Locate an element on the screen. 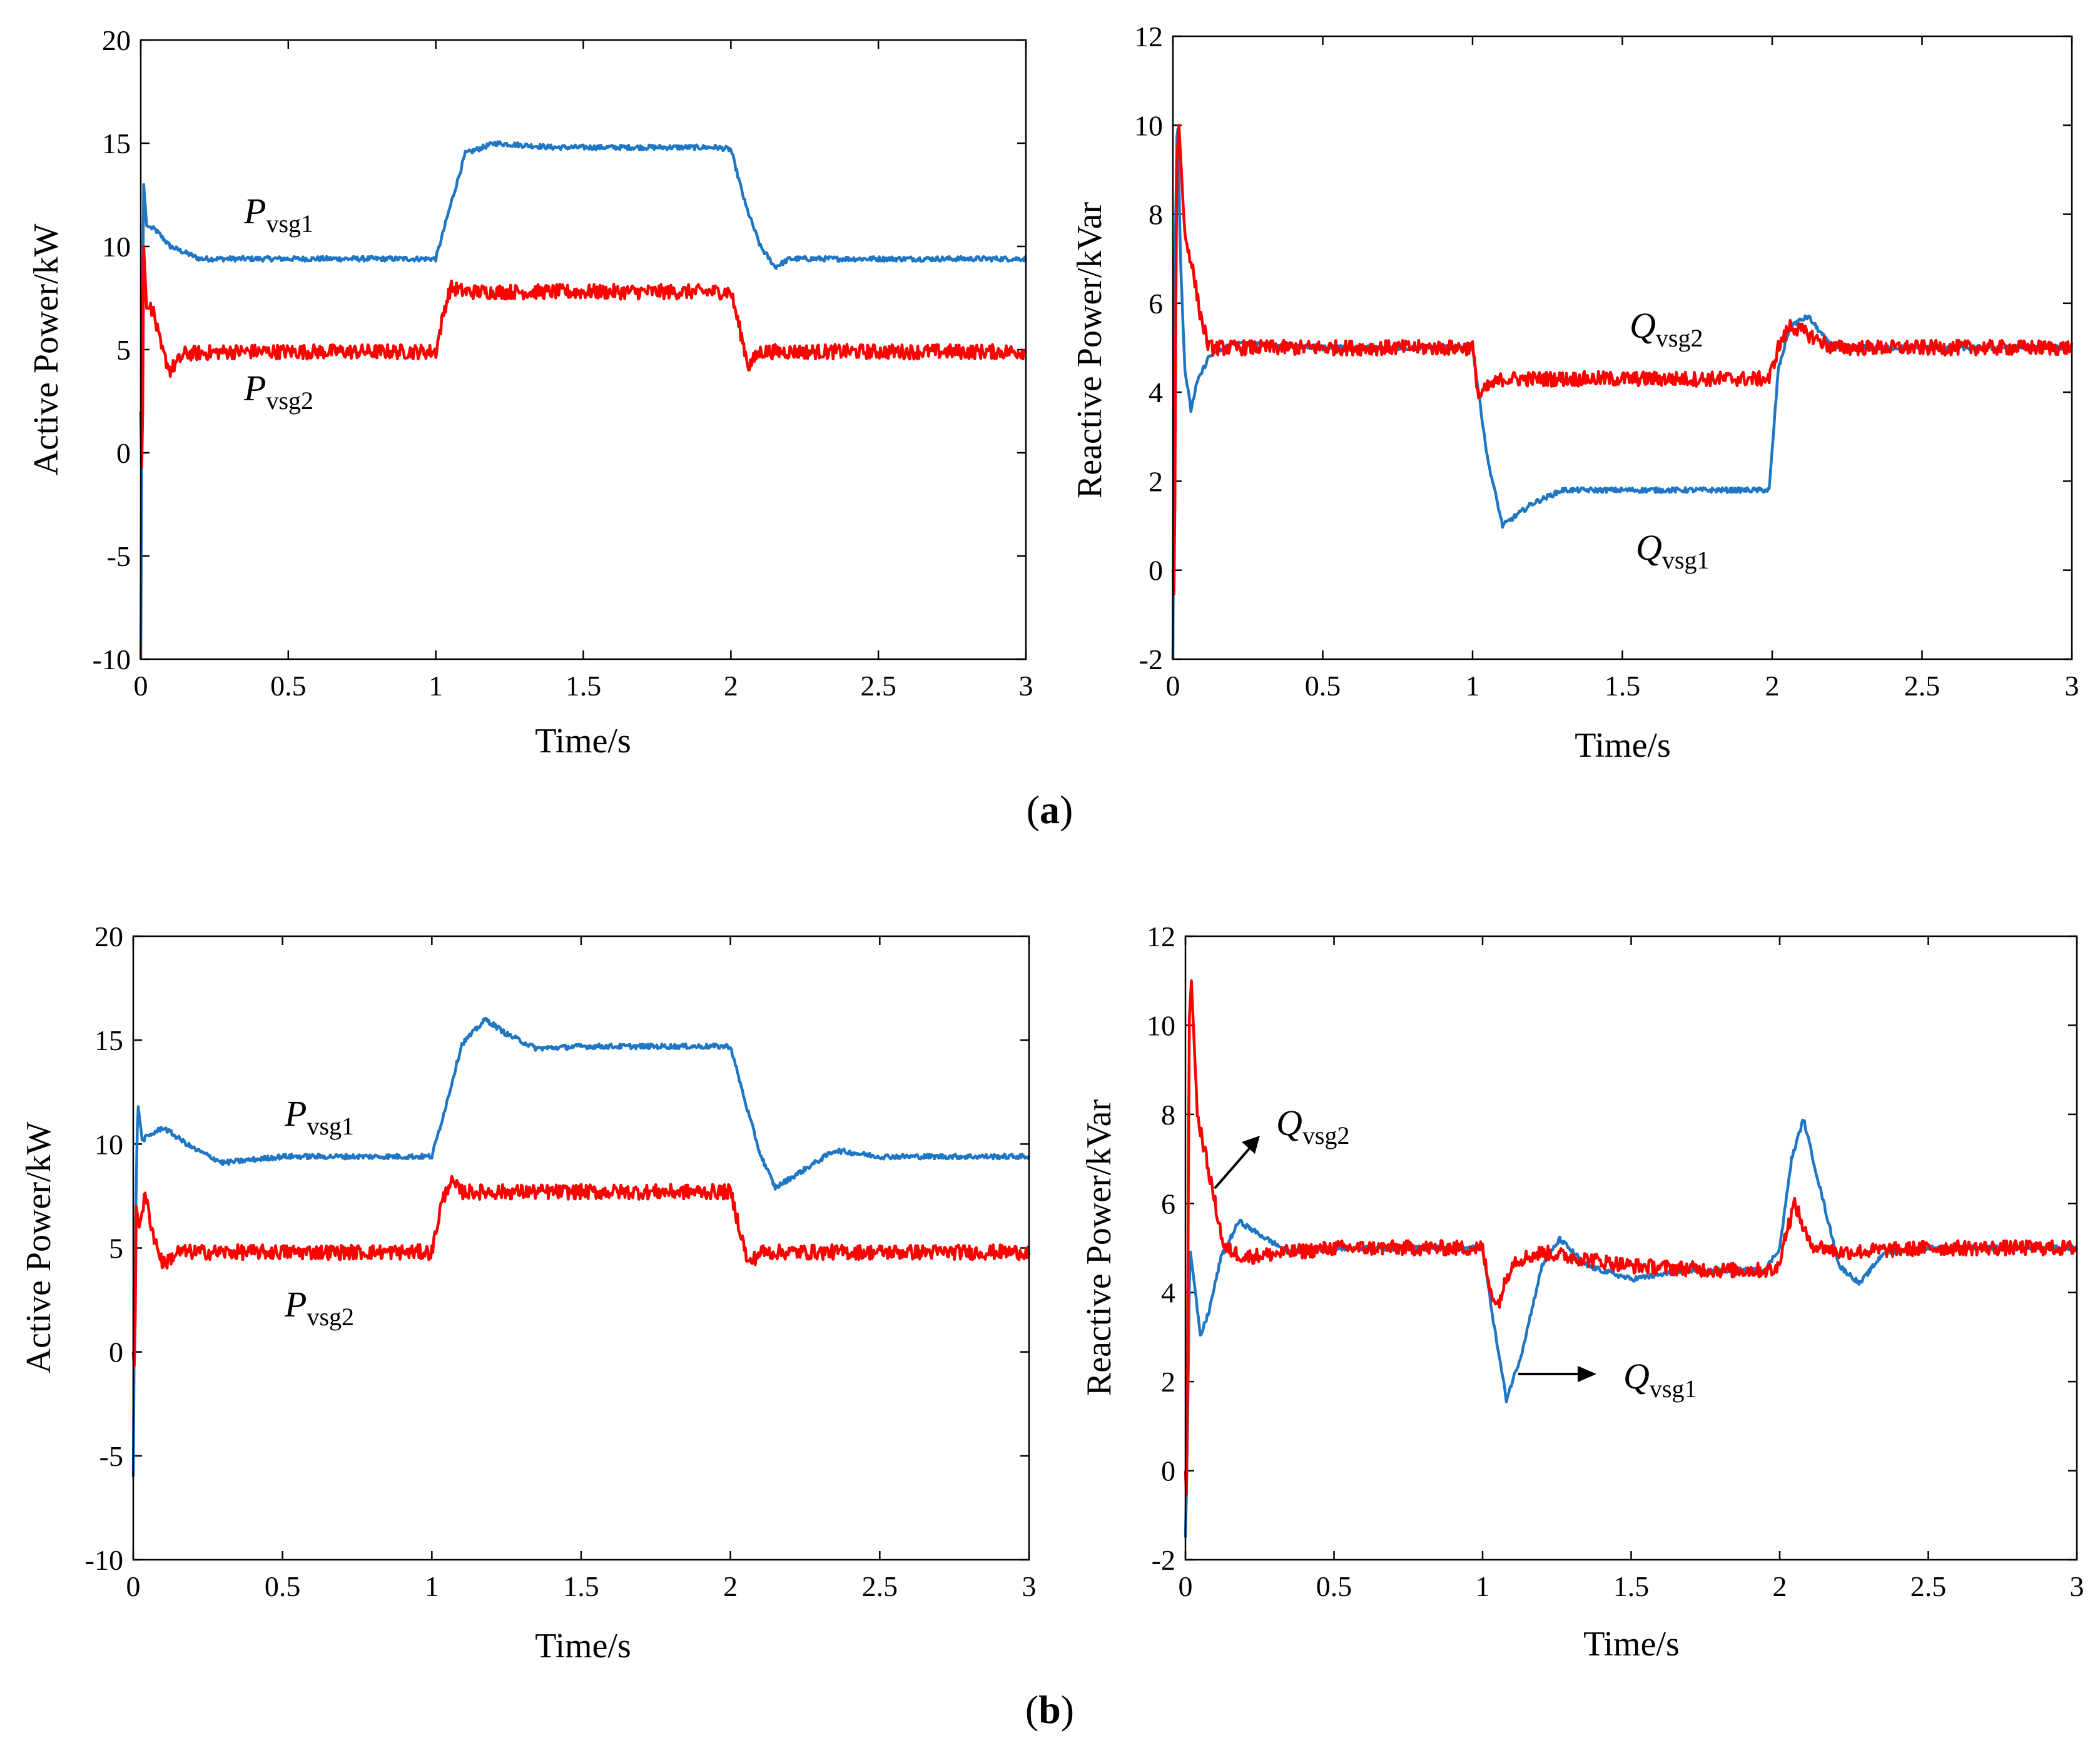 The height and width of the screenshot is (1748, 2100). arrowhead-qvsg2 is located at coordinates (1251, 1145).